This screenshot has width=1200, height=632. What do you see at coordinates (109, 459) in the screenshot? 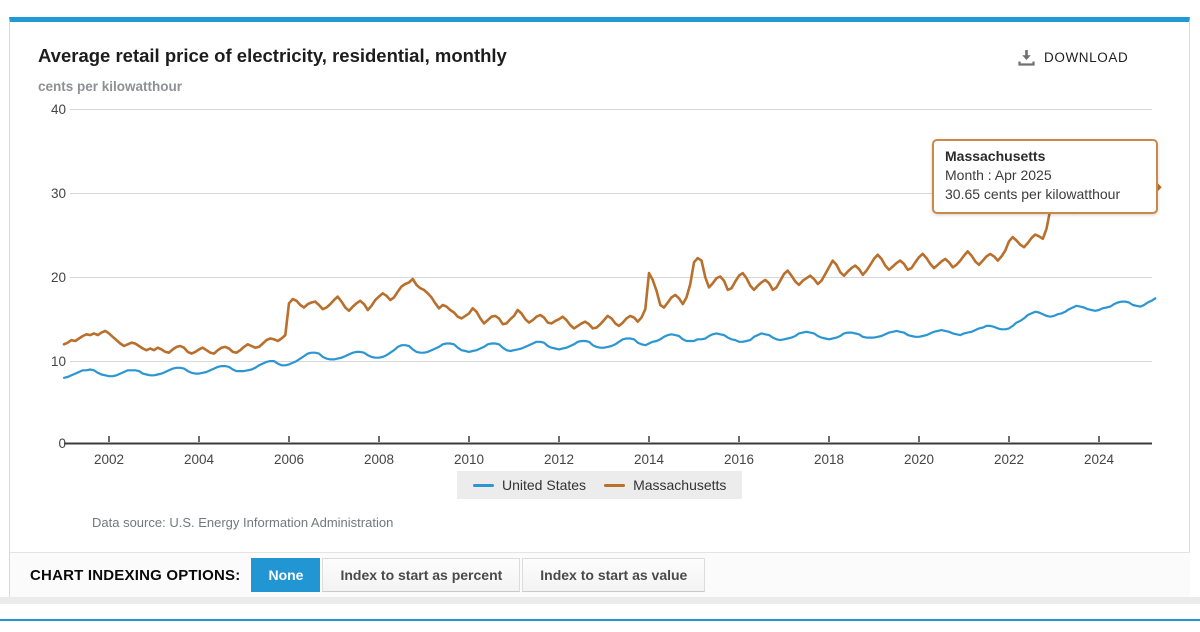
I see `x-tick: 2002` at bounding box center [109, 459].